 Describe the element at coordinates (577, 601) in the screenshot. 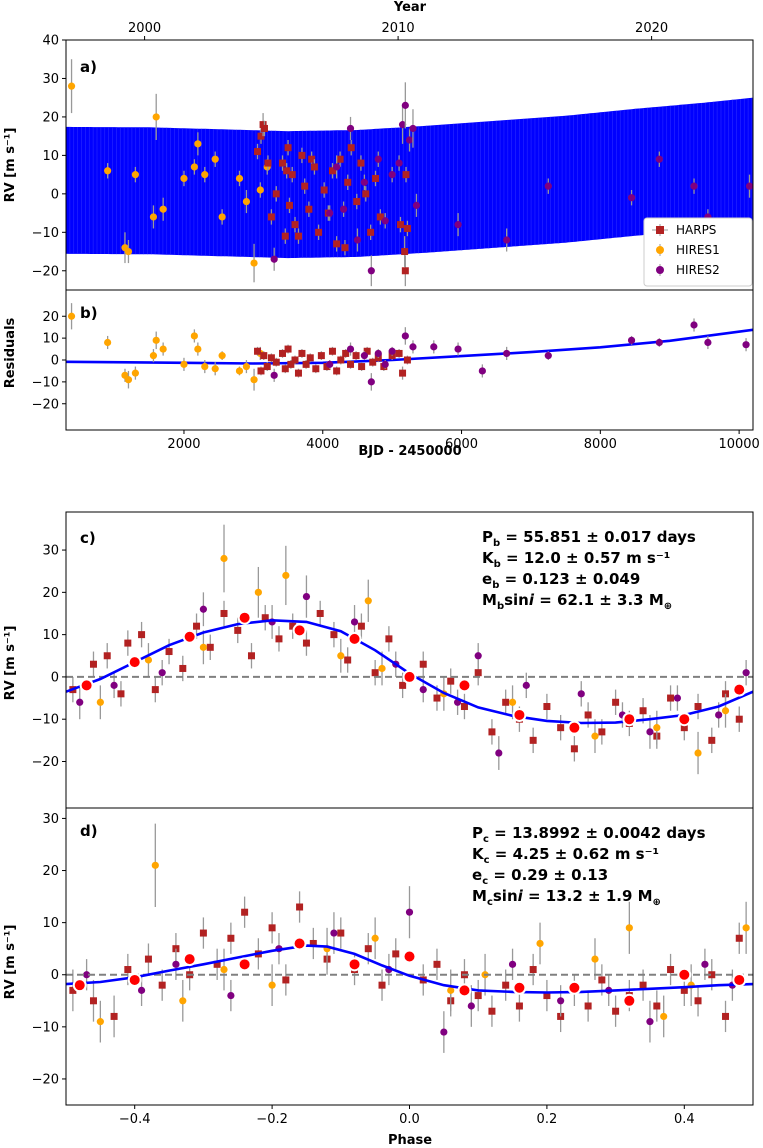

I see `c-annotation: Mbsini = 62.1 ± 3.3 M⊕` at that location.